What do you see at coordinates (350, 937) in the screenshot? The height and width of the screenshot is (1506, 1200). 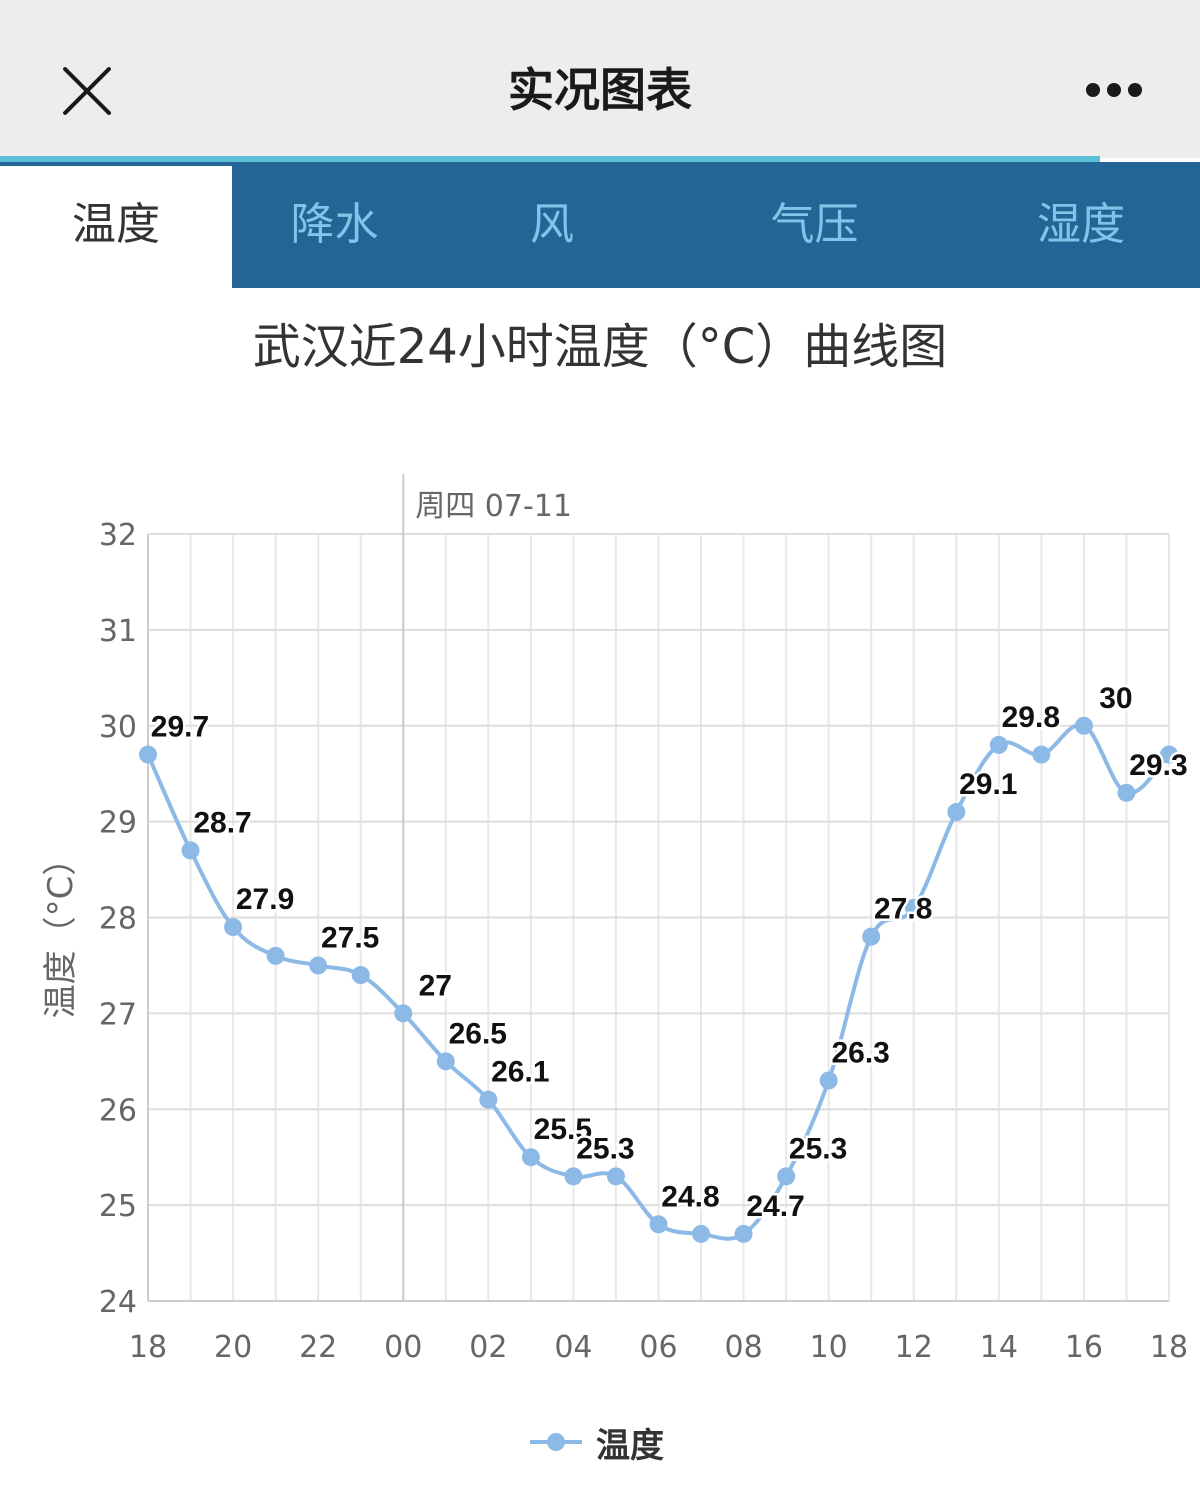 I see `data-label: 27.5` at bounding box center [350, 937].